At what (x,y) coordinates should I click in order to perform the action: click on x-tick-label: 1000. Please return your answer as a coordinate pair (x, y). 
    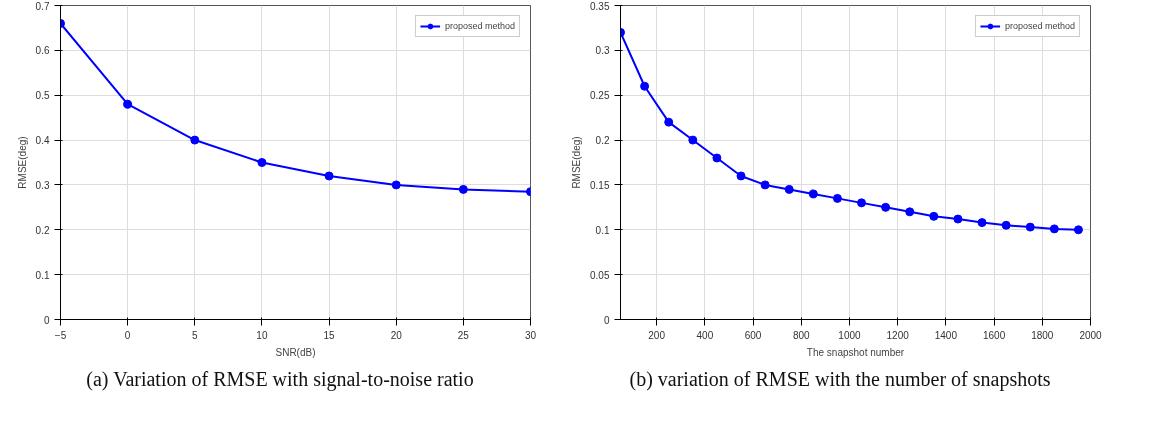
    Looking at the image, I should click on (850, 335).